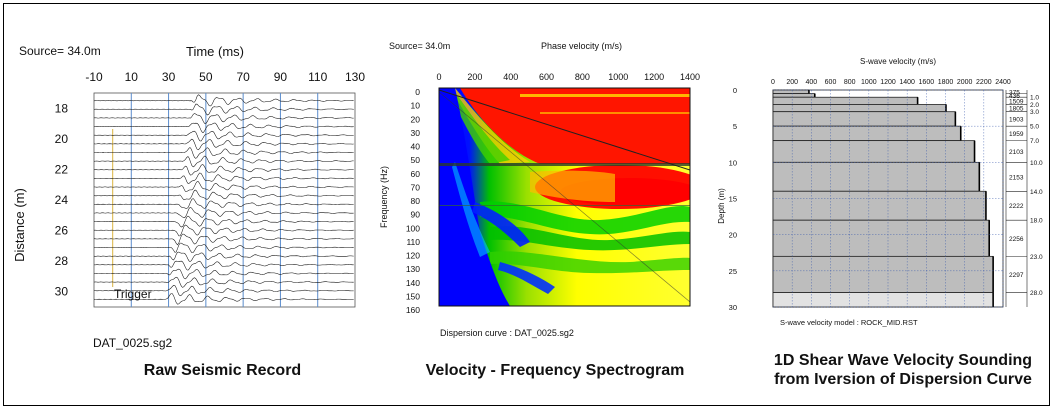 The height and width of the screenshot is (411, 1055). I want to click on spec-frequency-axis-title: Frequency (Hz), so click(384, 197).